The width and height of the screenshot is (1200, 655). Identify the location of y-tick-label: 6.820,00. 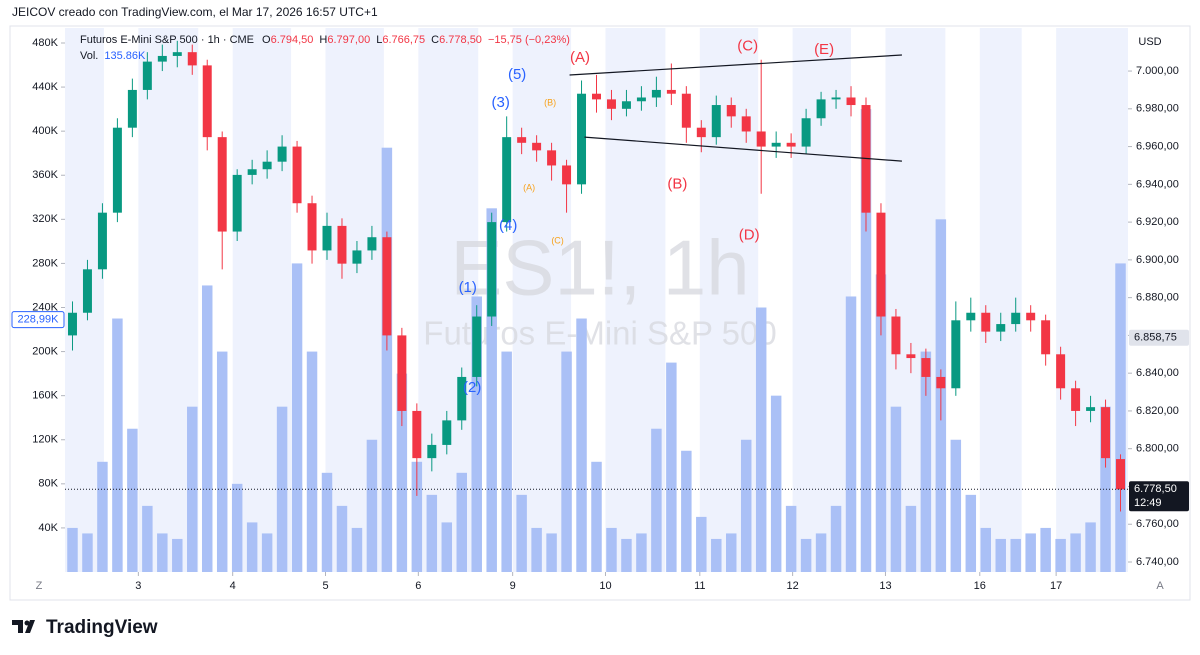
(1157, 411).